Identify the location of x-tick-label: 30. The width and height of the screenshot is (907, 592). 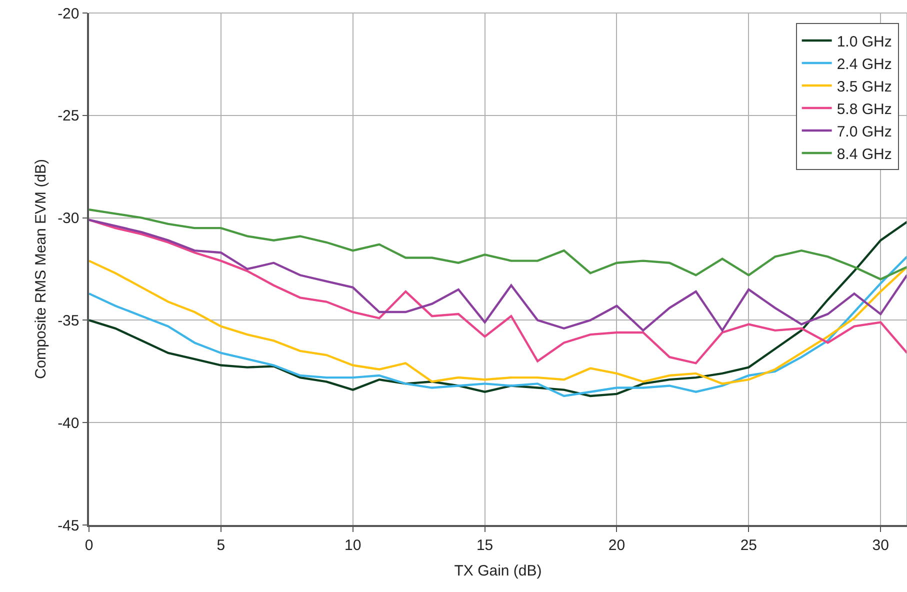
(880, 545).